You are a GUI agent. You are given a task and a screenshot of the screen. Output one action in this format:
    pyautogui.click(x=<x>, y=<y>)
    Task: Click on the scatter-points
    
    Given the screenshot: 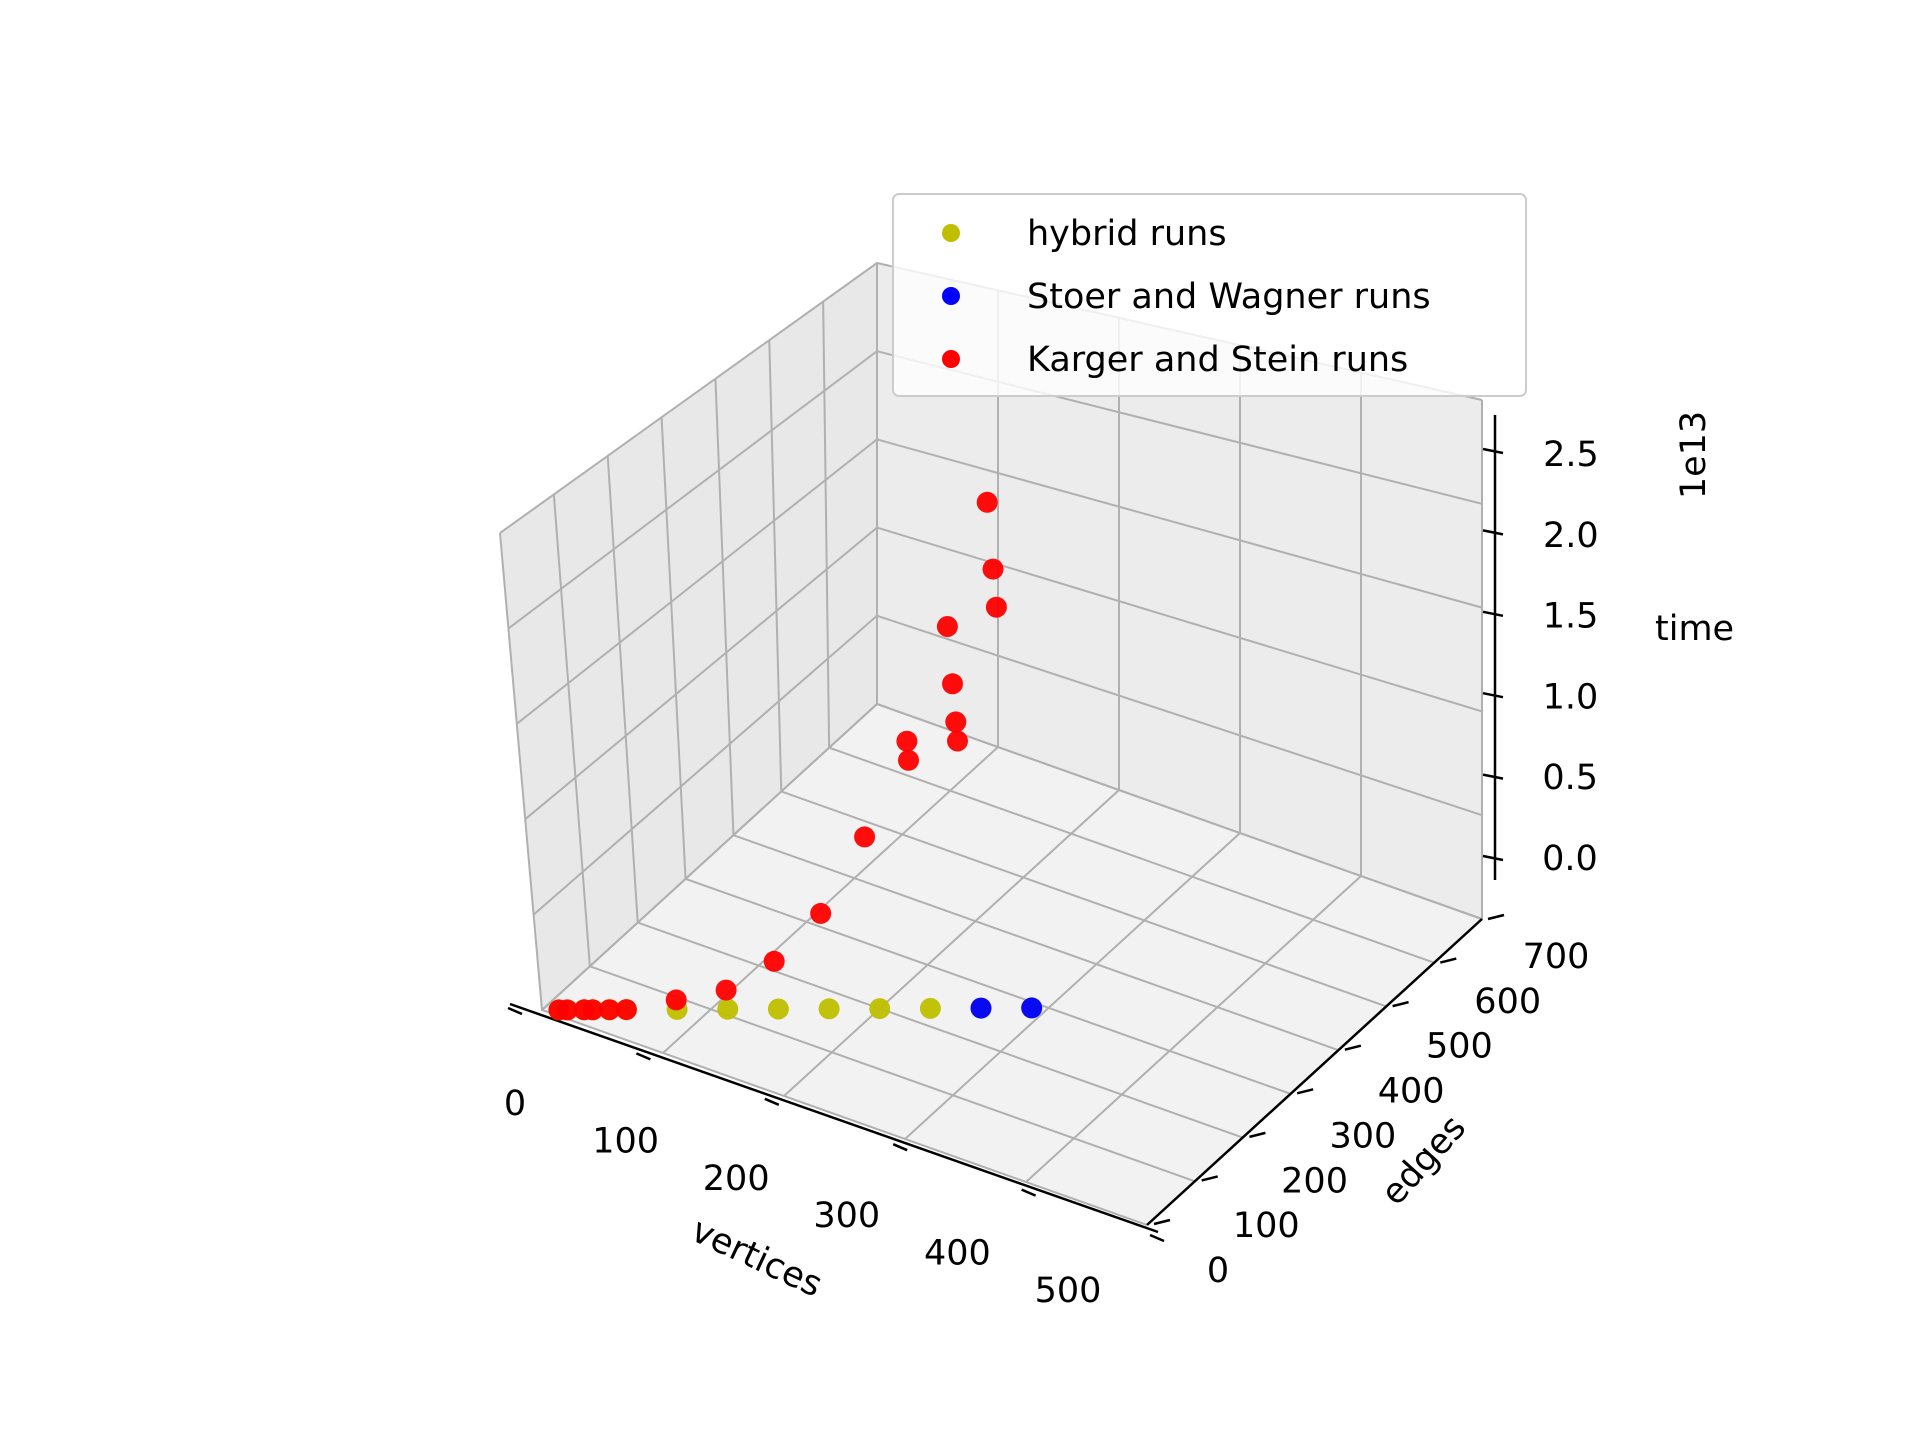 What is the action you would take?
    pyautogui.click(x=795, y=756)
    